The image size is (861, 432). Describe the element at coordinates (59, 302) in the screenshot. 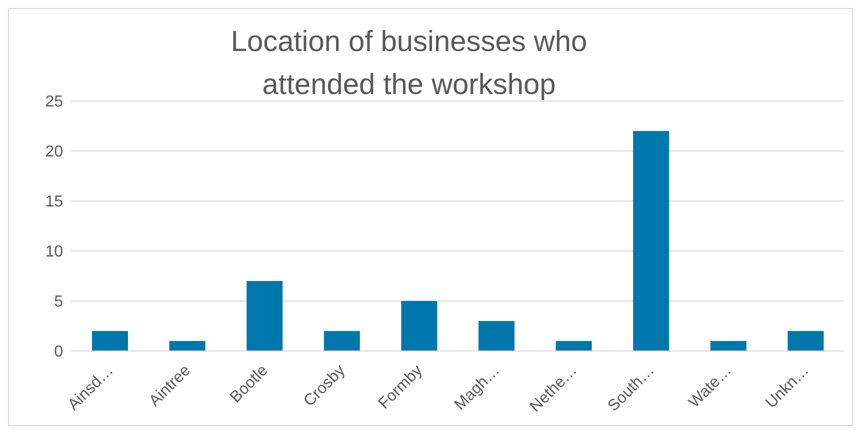

I see `y-tick-label: 5` at that location.